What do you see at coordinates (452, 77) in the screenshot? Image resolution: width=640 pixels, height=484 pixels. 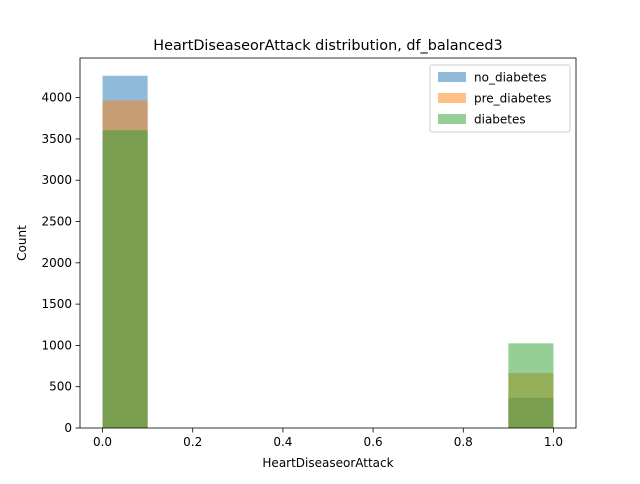 I see `legend-swatch-no_diabetes` at bounding box center [452, 77].